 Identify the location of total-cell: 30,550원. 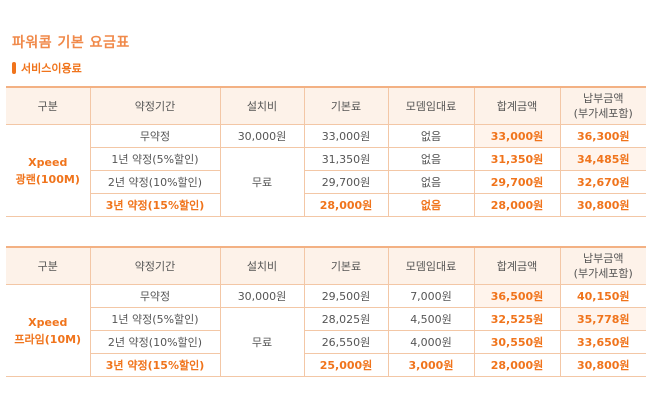
(517, 342).